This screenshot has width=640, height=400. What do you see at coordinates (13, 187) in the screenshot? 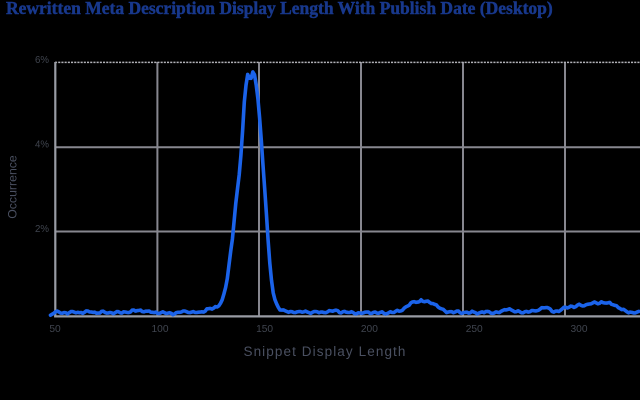
I see `svg-text: Occurrence` at bounding box center [13, 187].